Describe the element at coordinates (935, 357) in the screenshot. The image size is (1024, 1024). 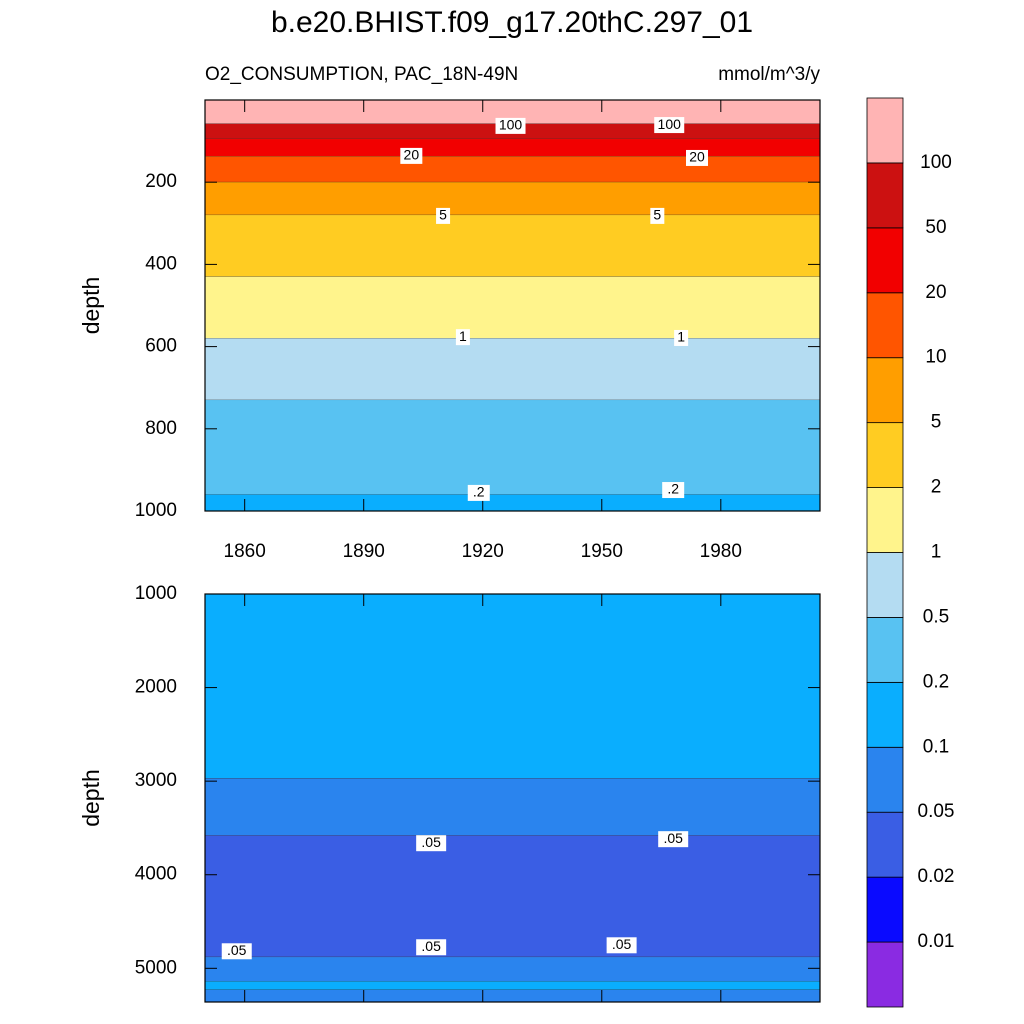
I see `colorbar-label: 10` at that location.